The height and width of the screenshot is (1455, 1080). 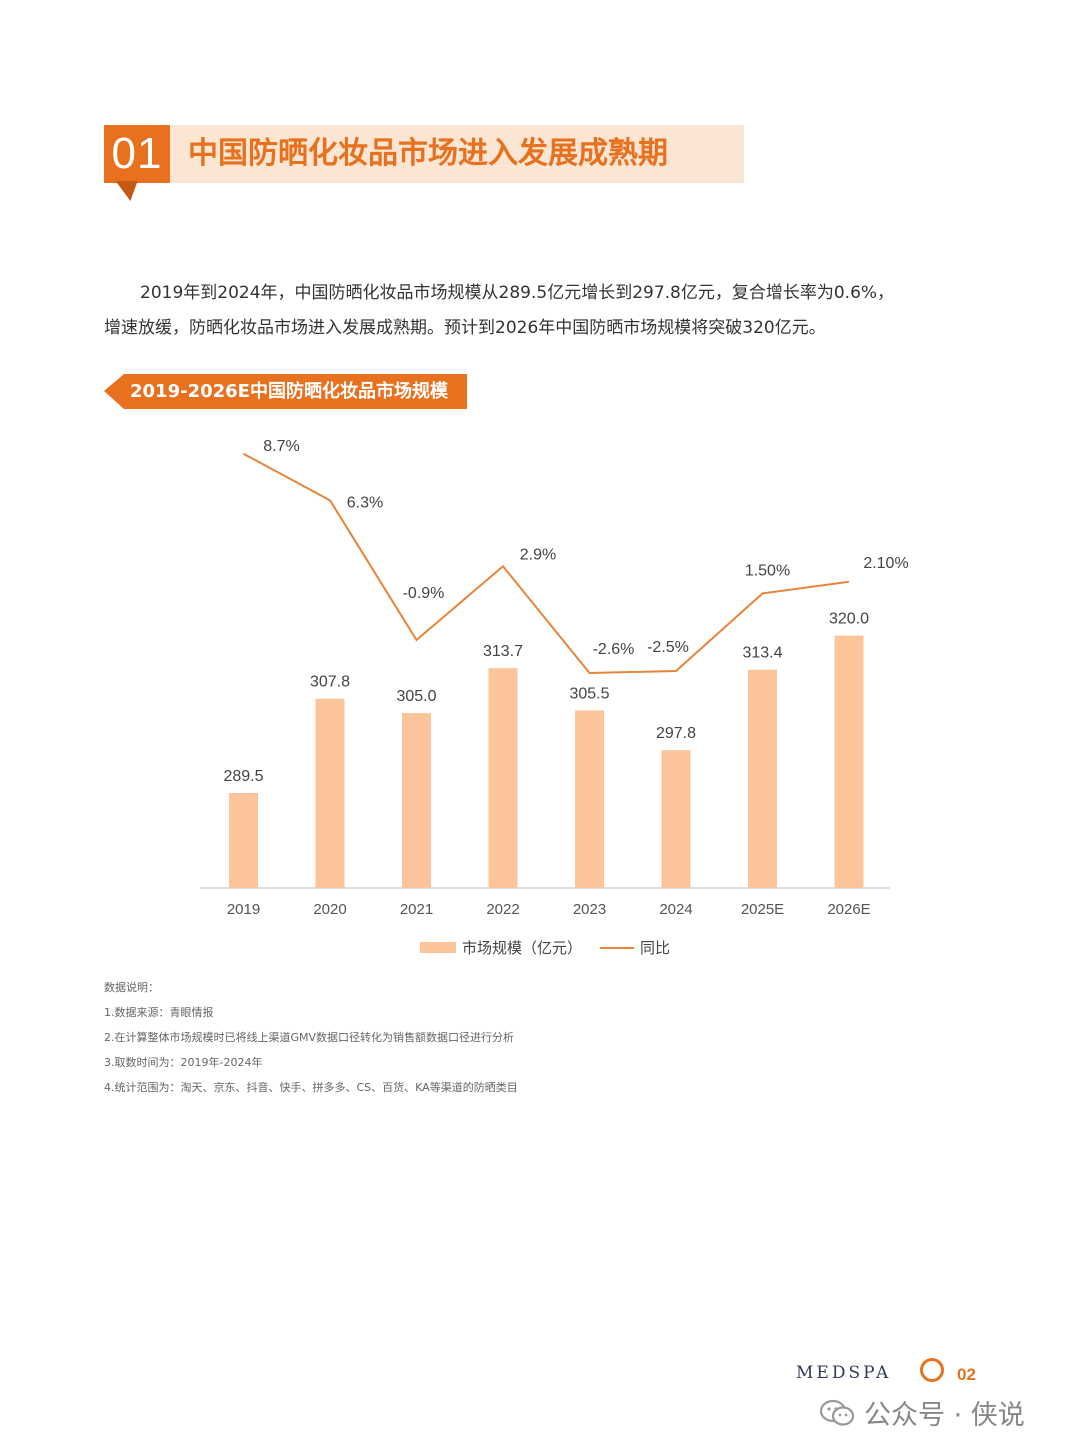 What do you see at coordinates (281, 446) in the screenshot?
I see `yoy-value-label: 8.7%` at bounding box center [281, 446].